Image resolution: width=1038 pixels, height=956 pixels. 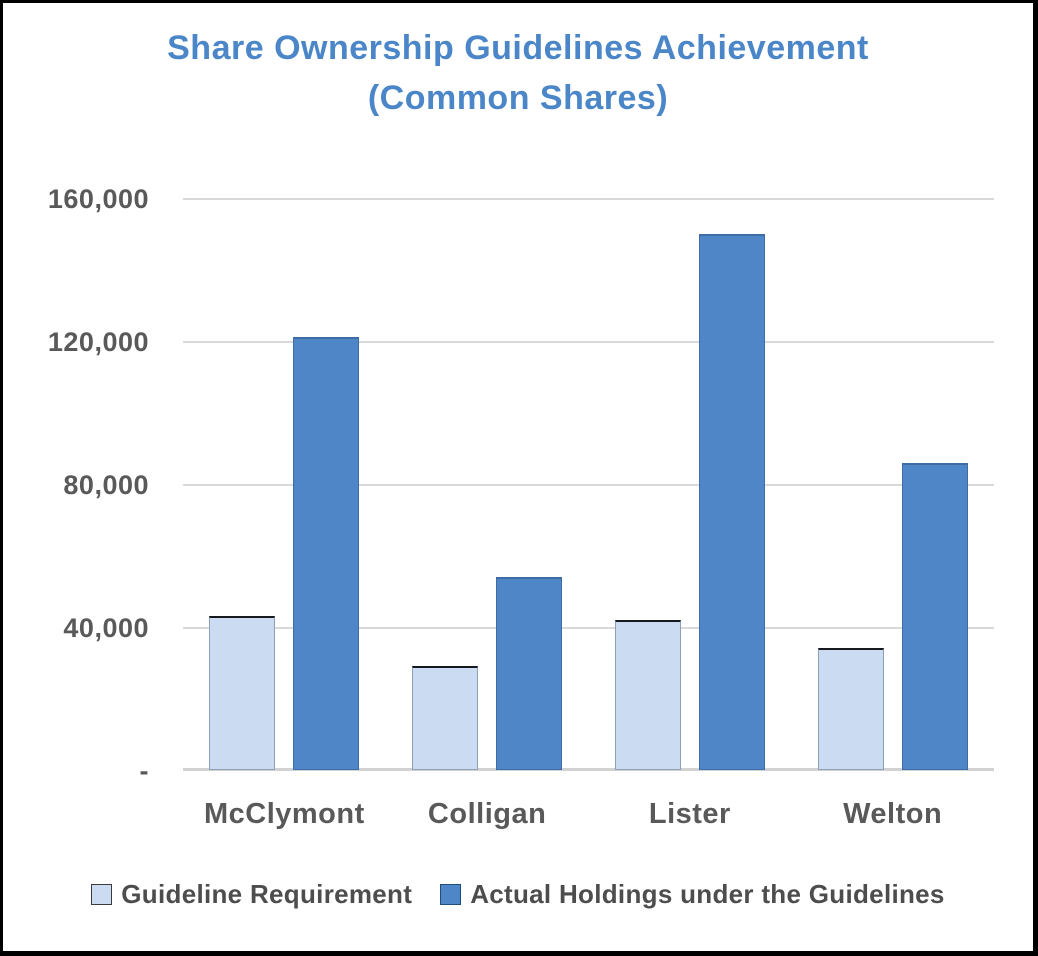 What do you see at coordinates (893, 814) in the screenshot?
I see `x-label-welton: Welton` at bounding box center [893, 814].